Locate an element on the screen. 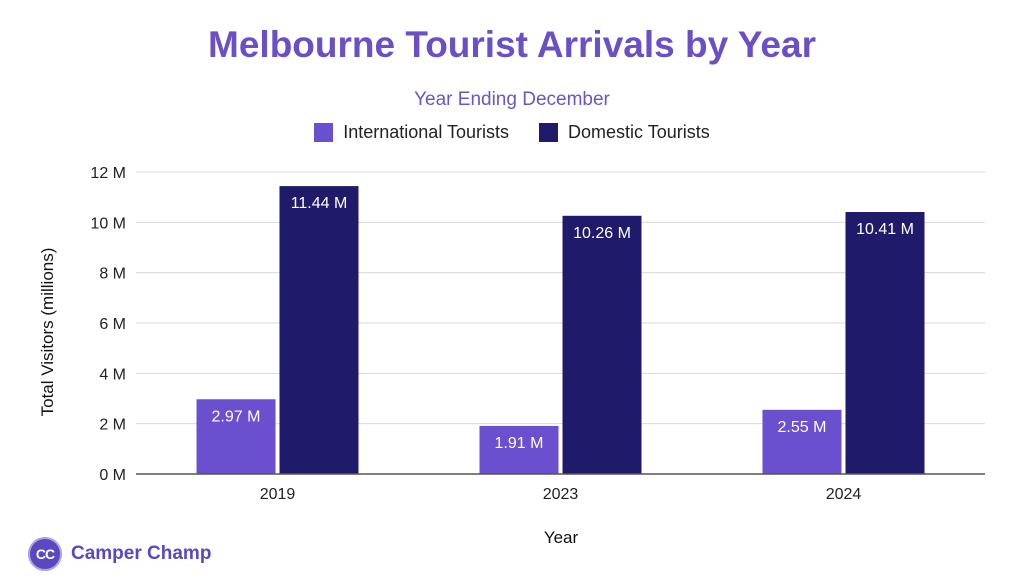  y-tick-label: 12 M is located at coordinates (108, 173).